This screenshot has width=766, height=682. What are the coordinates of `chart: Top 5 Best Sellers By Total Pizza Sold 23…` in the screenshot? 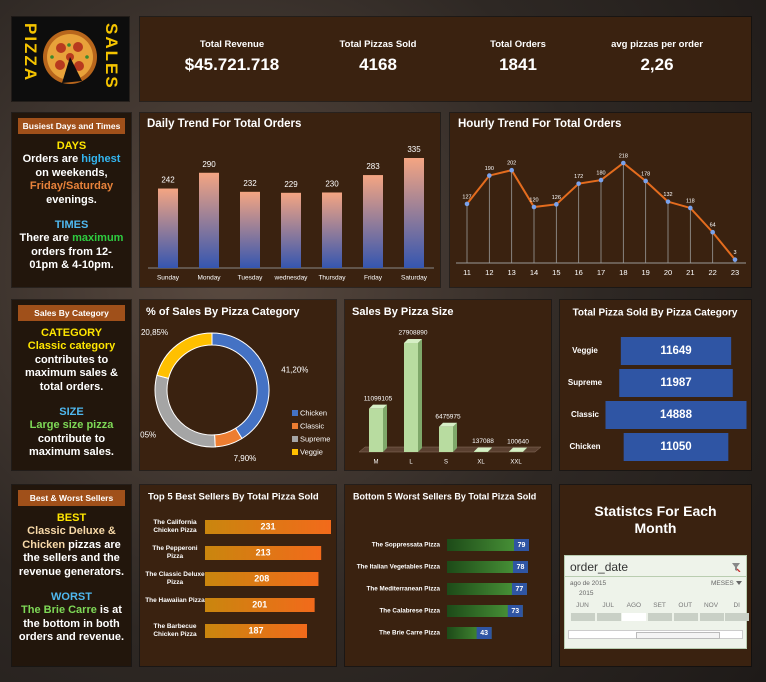 It's located at (239, 565).